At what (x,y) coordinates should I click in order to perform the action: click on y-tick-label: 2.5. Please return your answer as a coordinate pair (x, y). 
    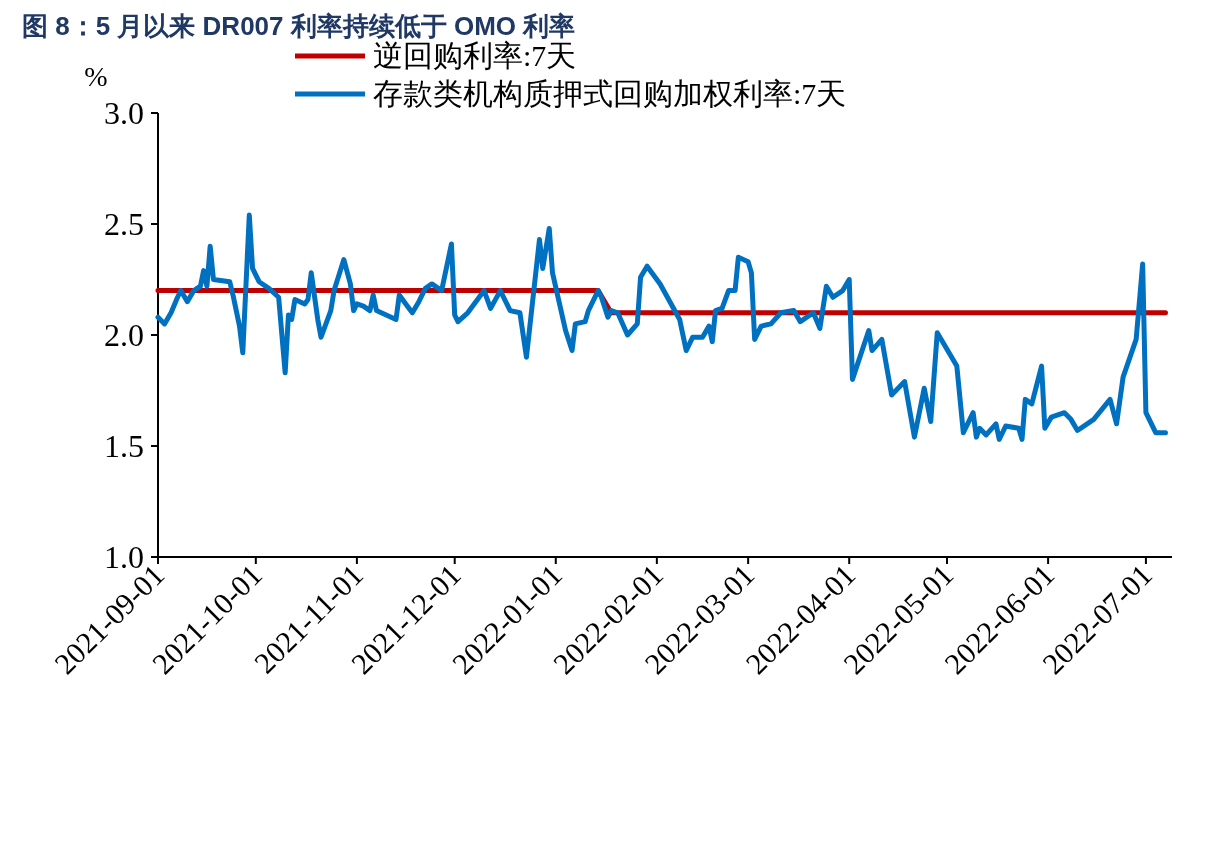
    Looking at the image, I should click on (124, 224).